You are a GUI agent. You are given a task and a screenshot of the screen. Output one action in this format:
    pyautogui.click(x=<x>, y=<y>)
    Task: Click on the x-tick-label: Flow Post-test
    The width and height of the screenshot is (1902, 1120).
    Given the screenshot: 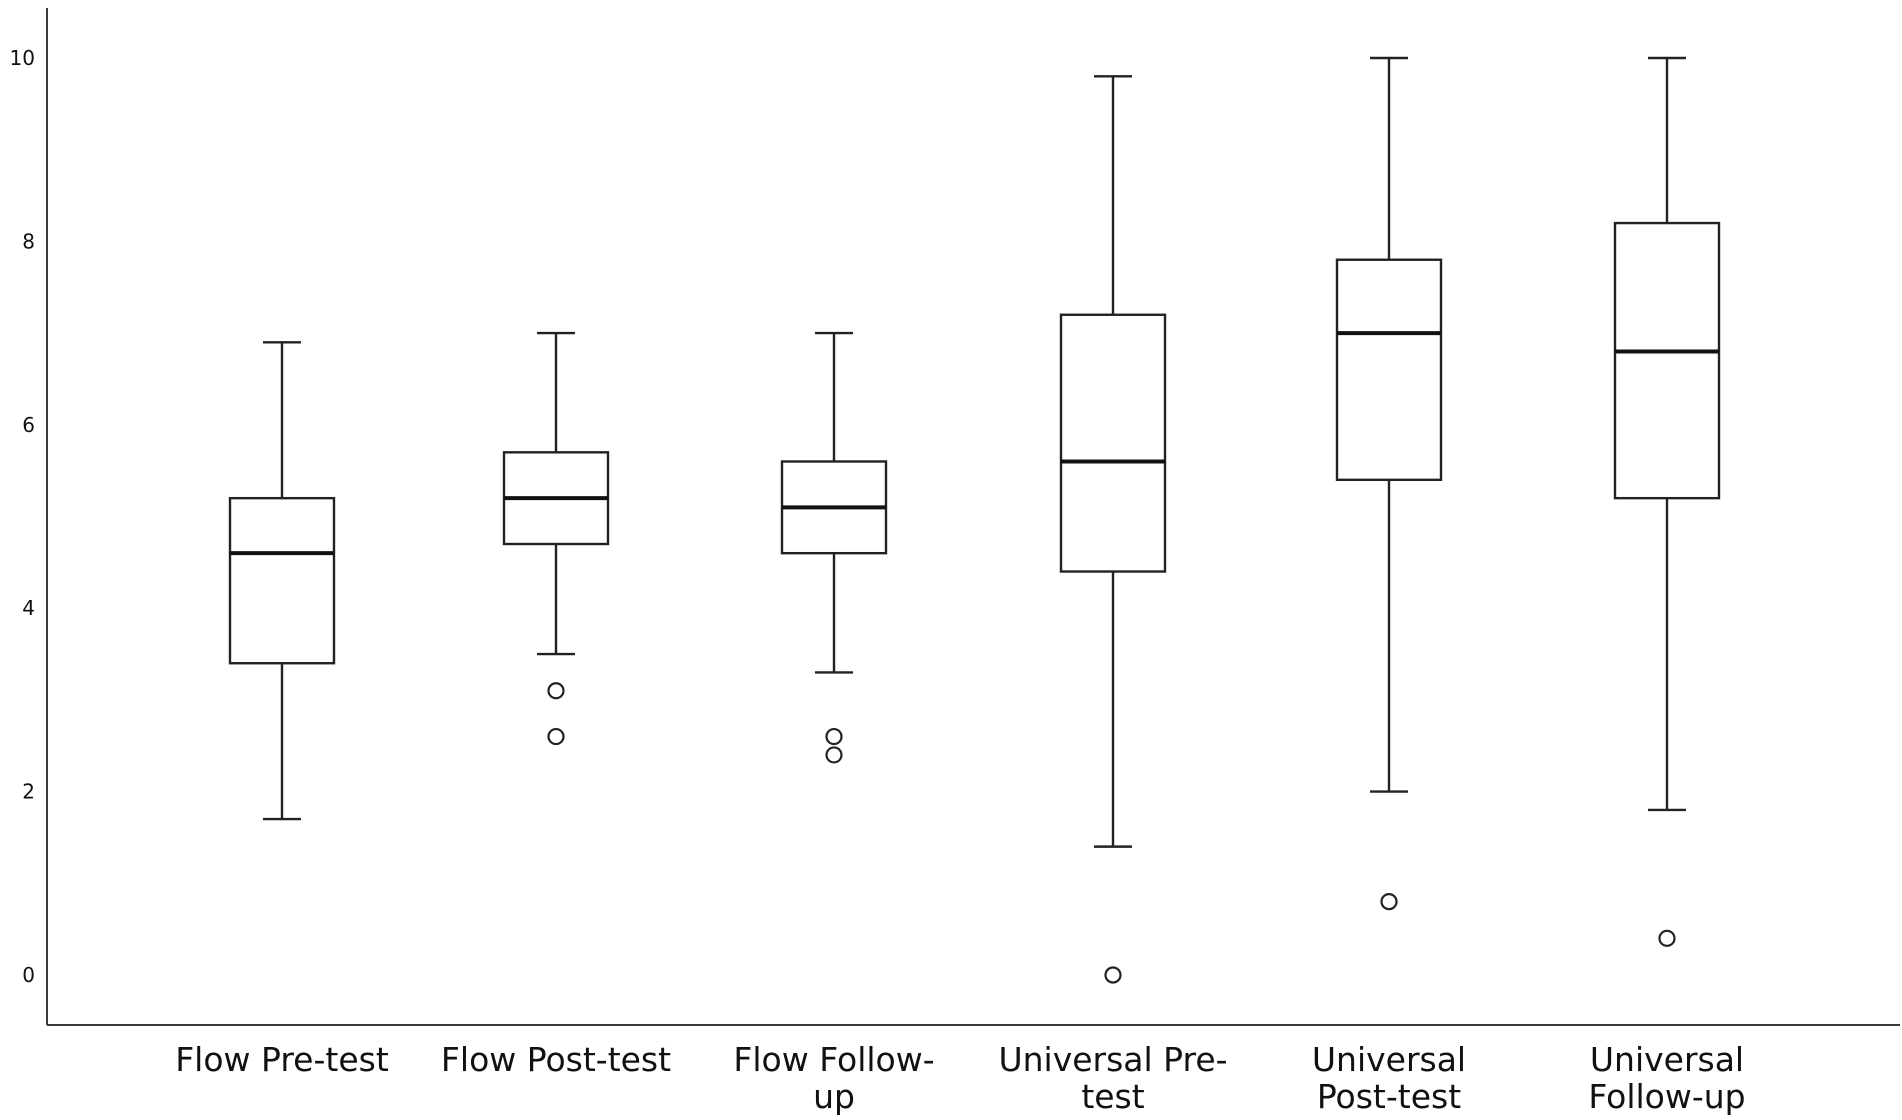 What is the action you would take?
    pyautogui.click(x=556, y=1059)
    